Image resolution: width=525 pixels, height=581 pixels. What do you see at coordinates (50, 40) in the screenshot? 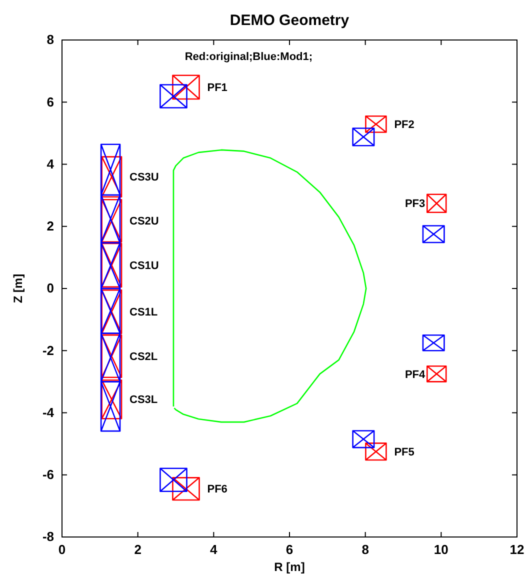
I see `y-tick-label: 8` at bounding box center [50, 40].